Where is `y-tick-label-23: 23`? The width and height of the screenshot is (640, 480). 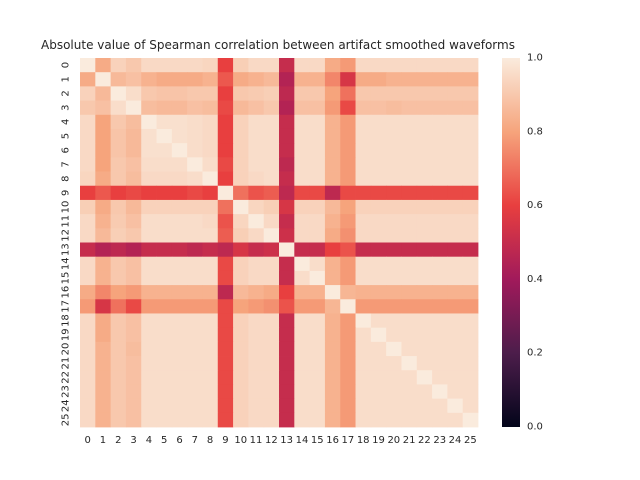 y-tick-label-23: 23 is located at coordinates (66, 391).